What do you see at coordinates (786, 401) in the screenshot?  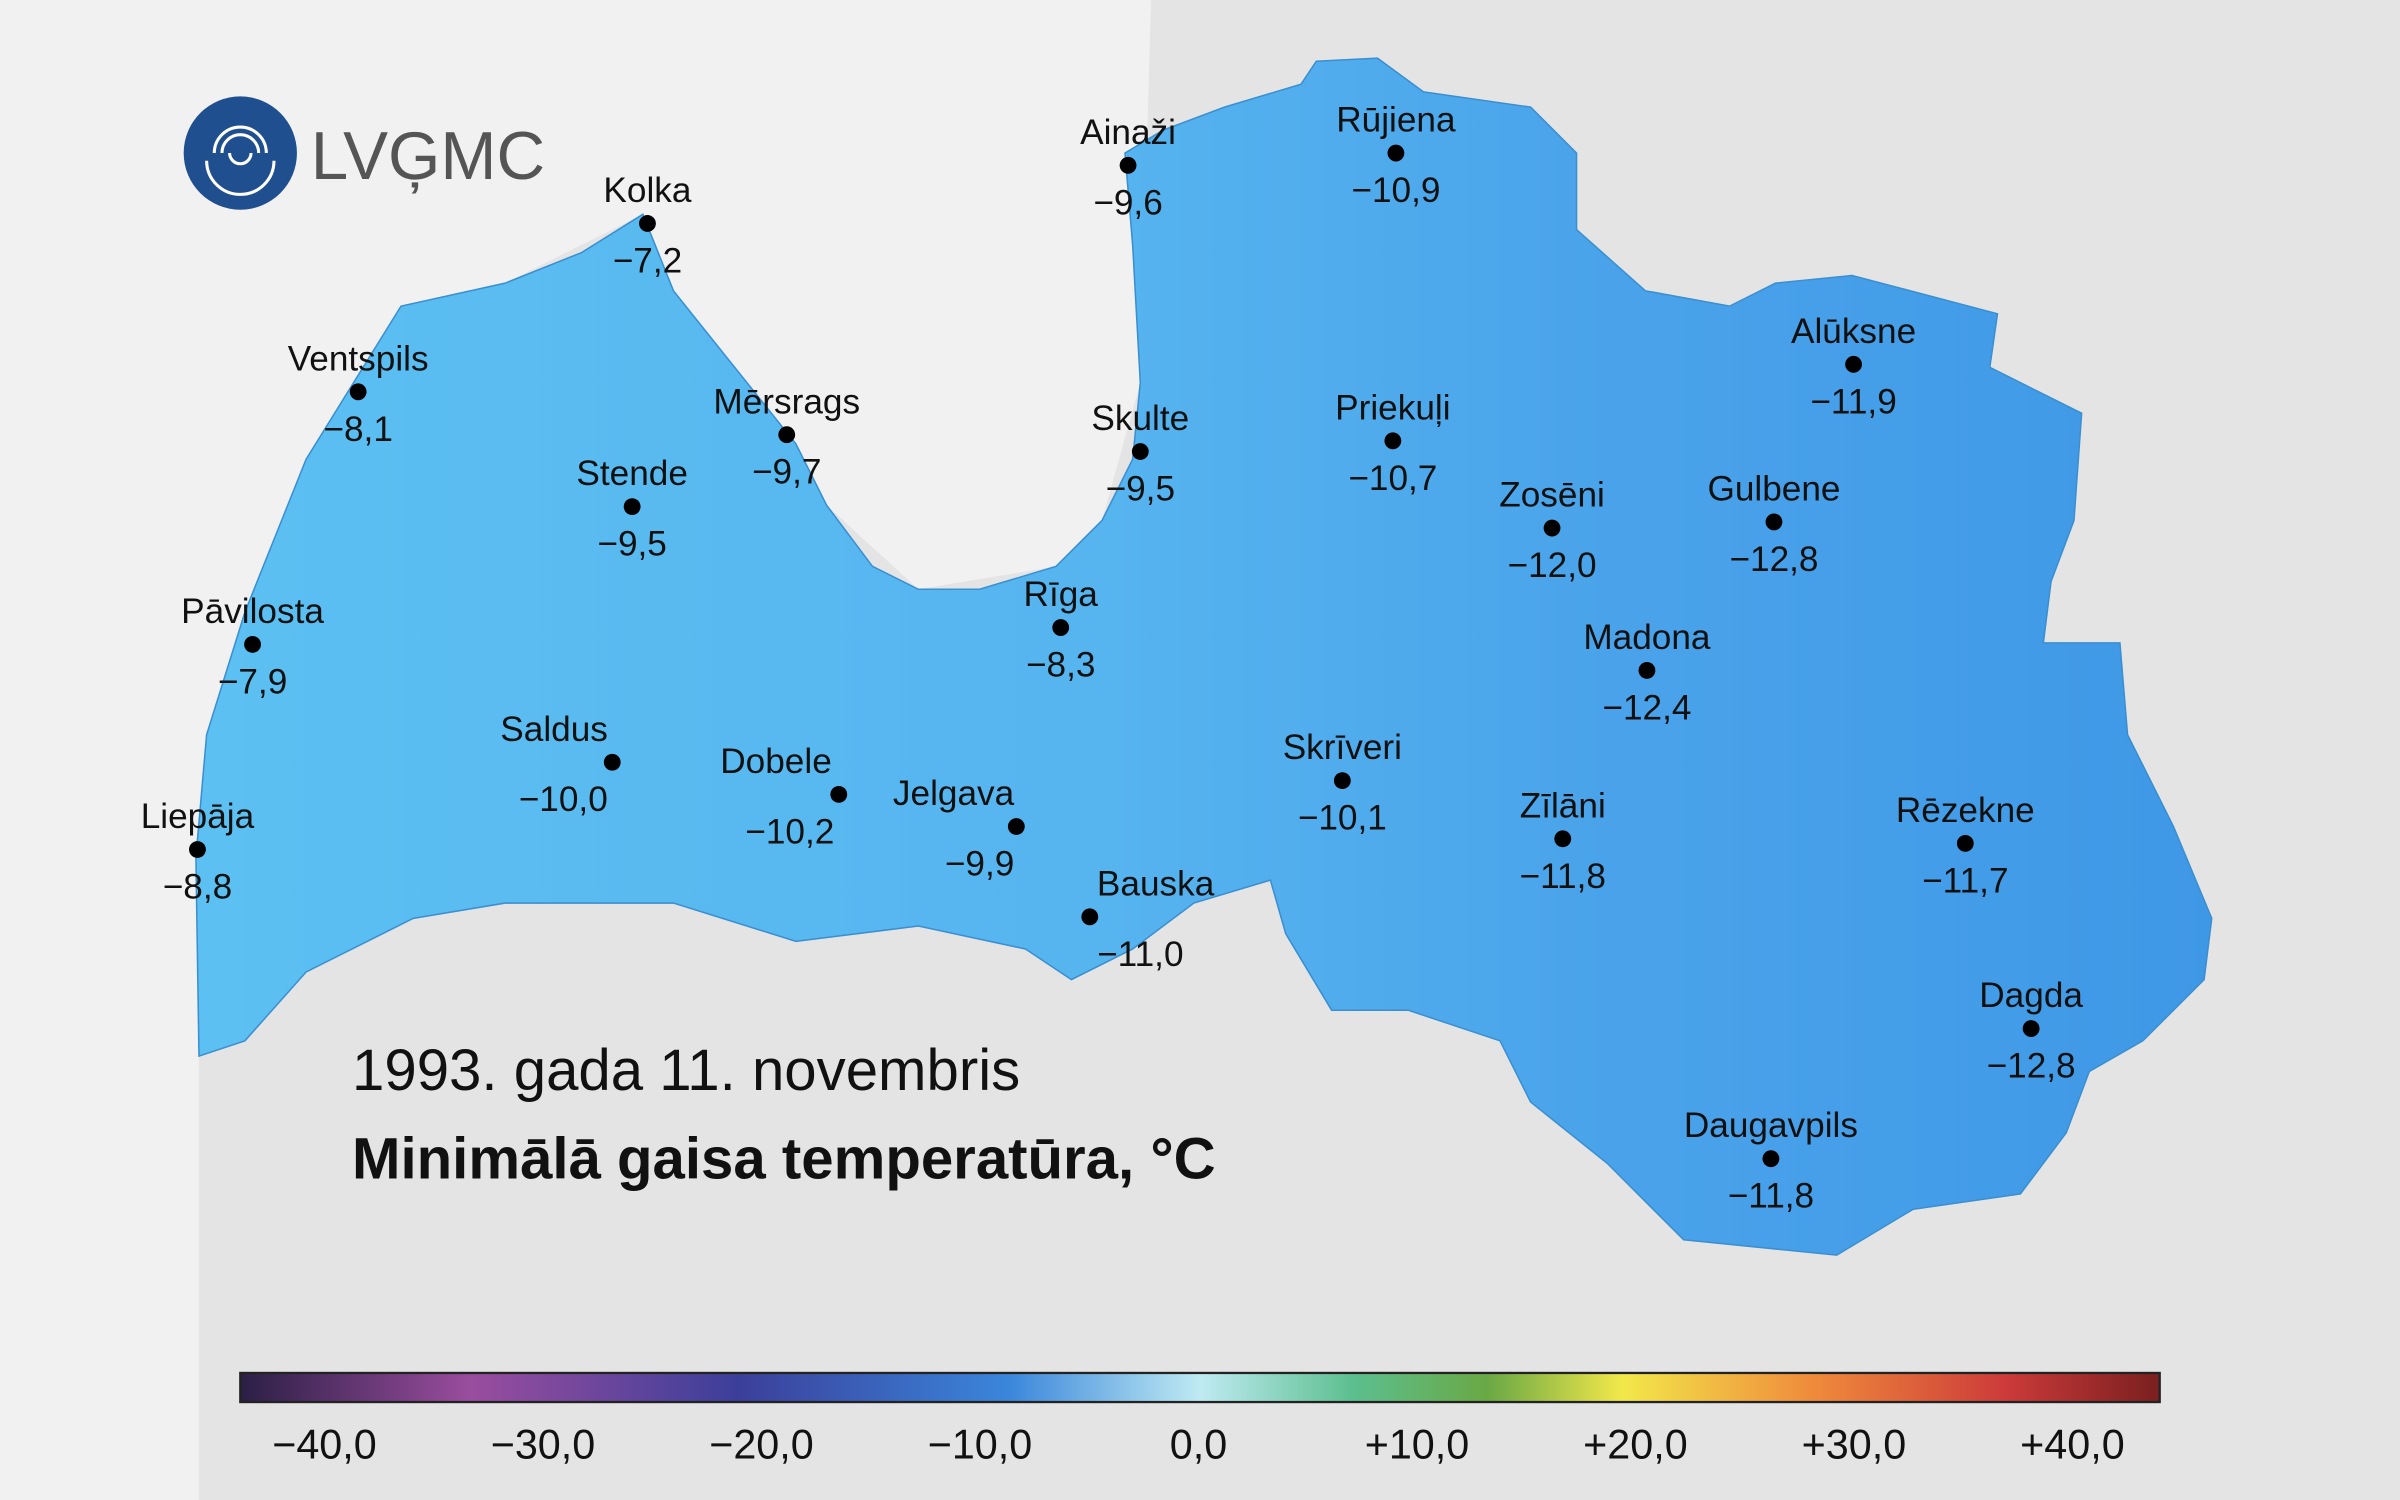 I see `station-name: Mērsrags` at bounding box center [786, 401].